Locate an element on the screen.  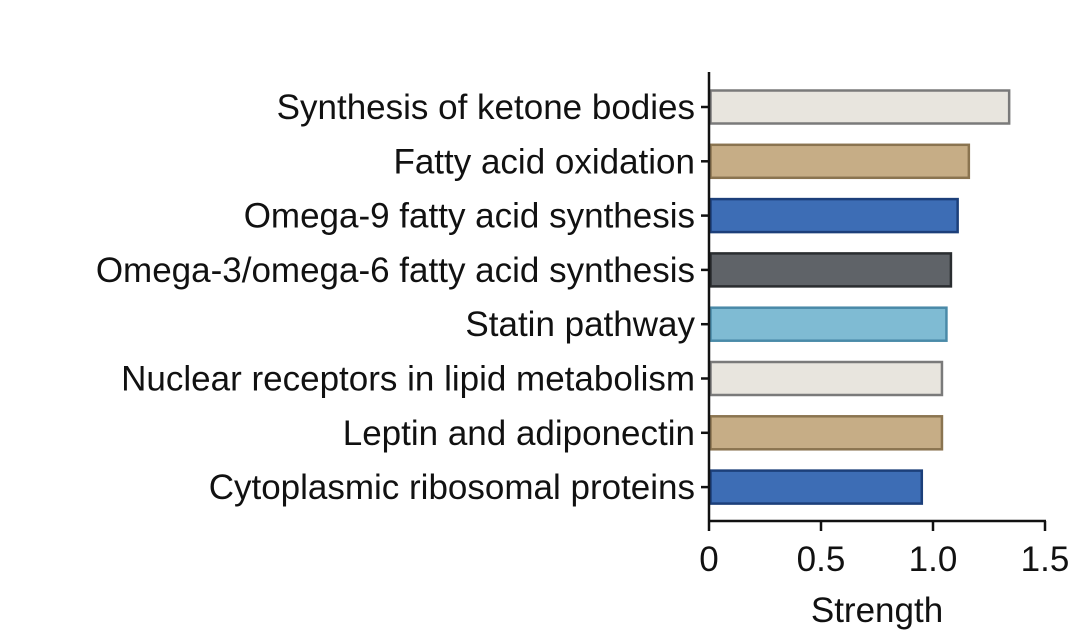
x-axis-title: Strength is located at coordinates (877, 610).